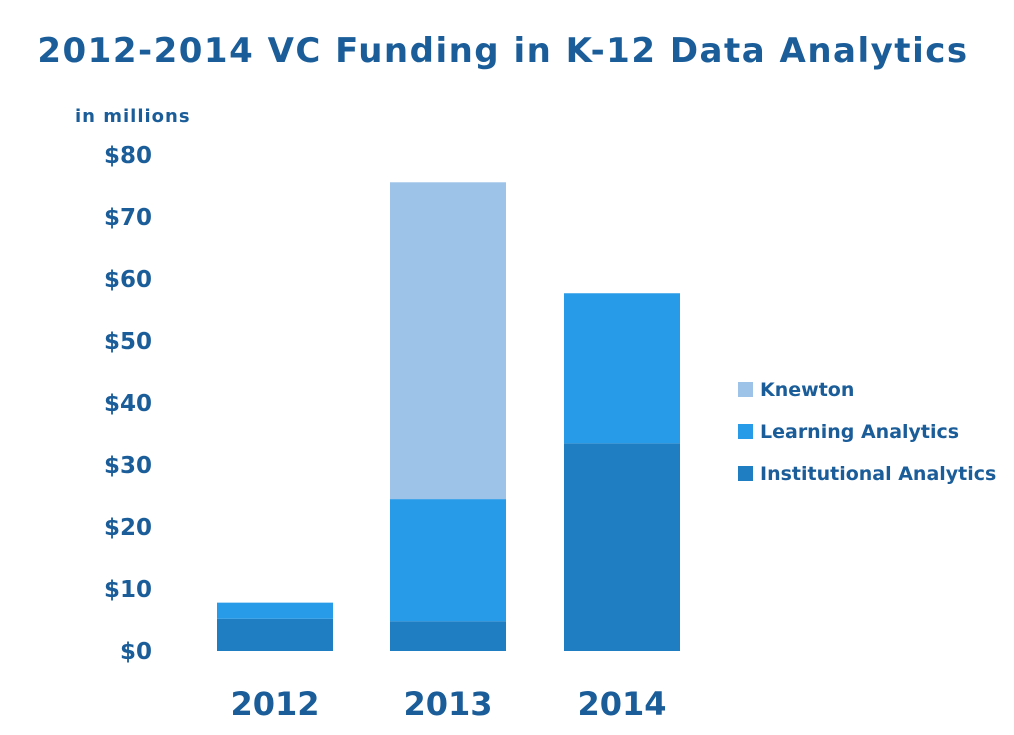 This screenshot has width=1014, height=735. What do you see at coordinates (622, 368) in the screenshot?
I see `bar-segment-learning-analytics-2014` at bounding box center [622, 368].